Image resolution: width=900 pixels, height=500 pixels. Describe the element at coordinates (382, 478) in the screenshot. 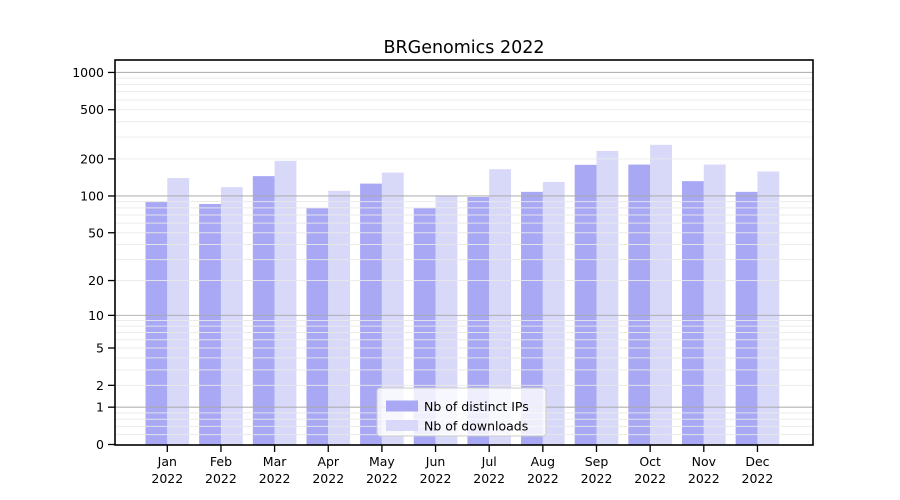

I see `x-tick-year-may: 2022` at that location.